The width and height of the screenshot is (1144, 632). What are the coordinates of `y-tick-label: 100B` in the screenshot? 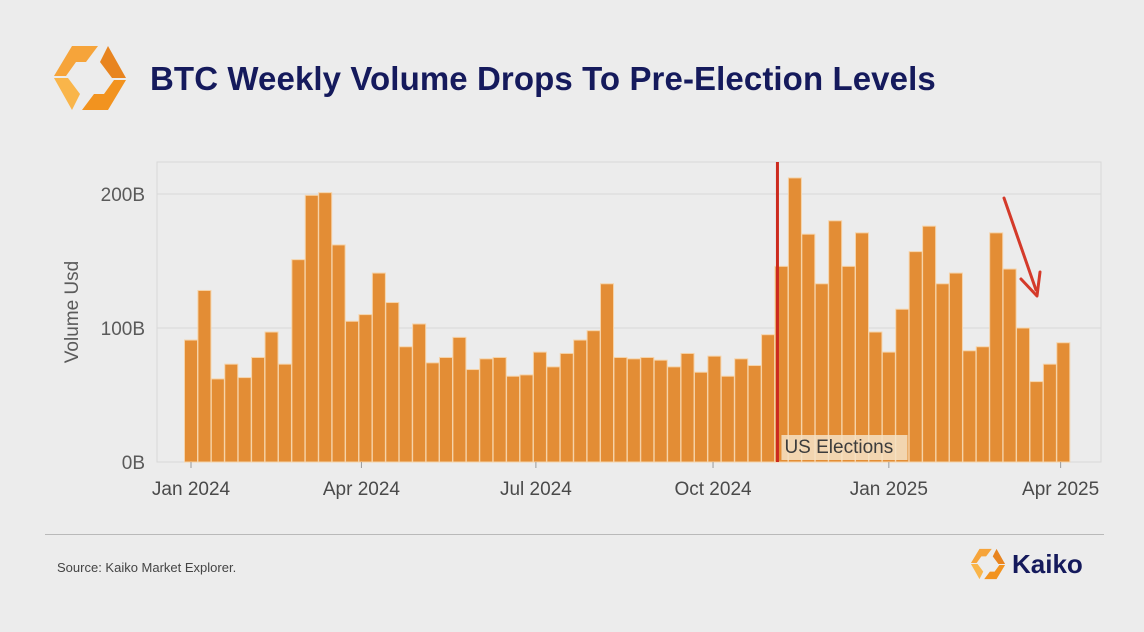 It's located at (123, 329).